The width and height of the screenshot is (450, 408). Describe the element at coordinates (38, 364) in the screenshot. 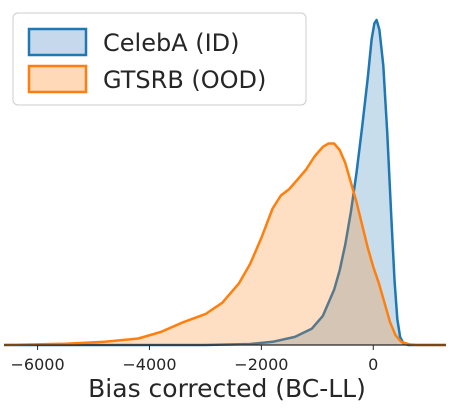

I see `x-tick-label: −6000` at that location.